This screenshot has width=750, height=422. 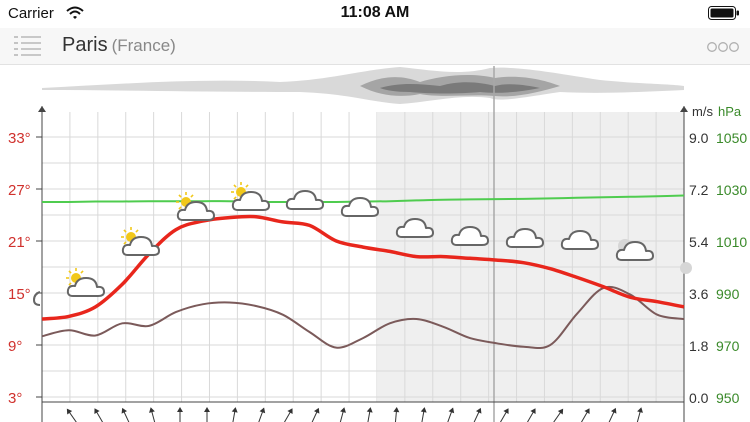 What do you see at coordinates (363, 317) in the screenshot?
I see `dewpoint-line` at bounding box center [363, 317].